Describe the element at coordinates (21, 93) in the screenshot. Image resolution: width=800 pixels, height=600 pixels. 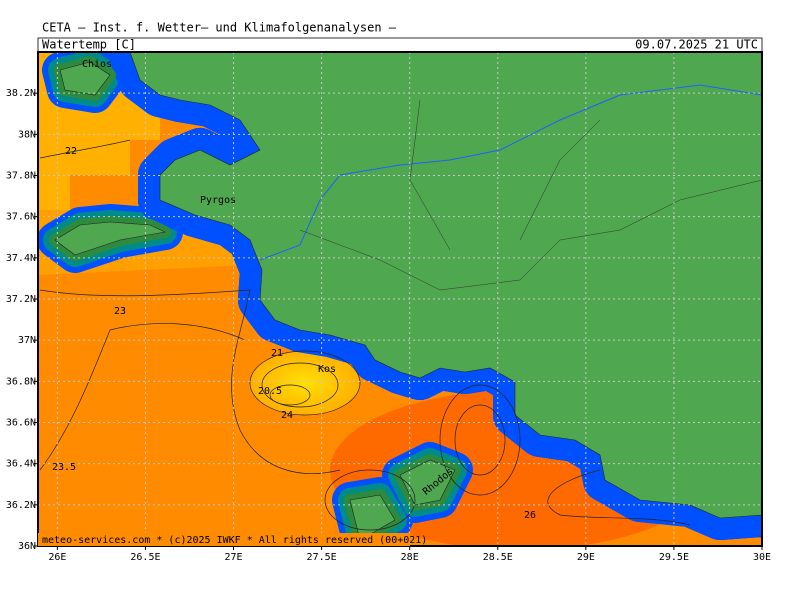
I see `lat-label: 38.2N` at that location.